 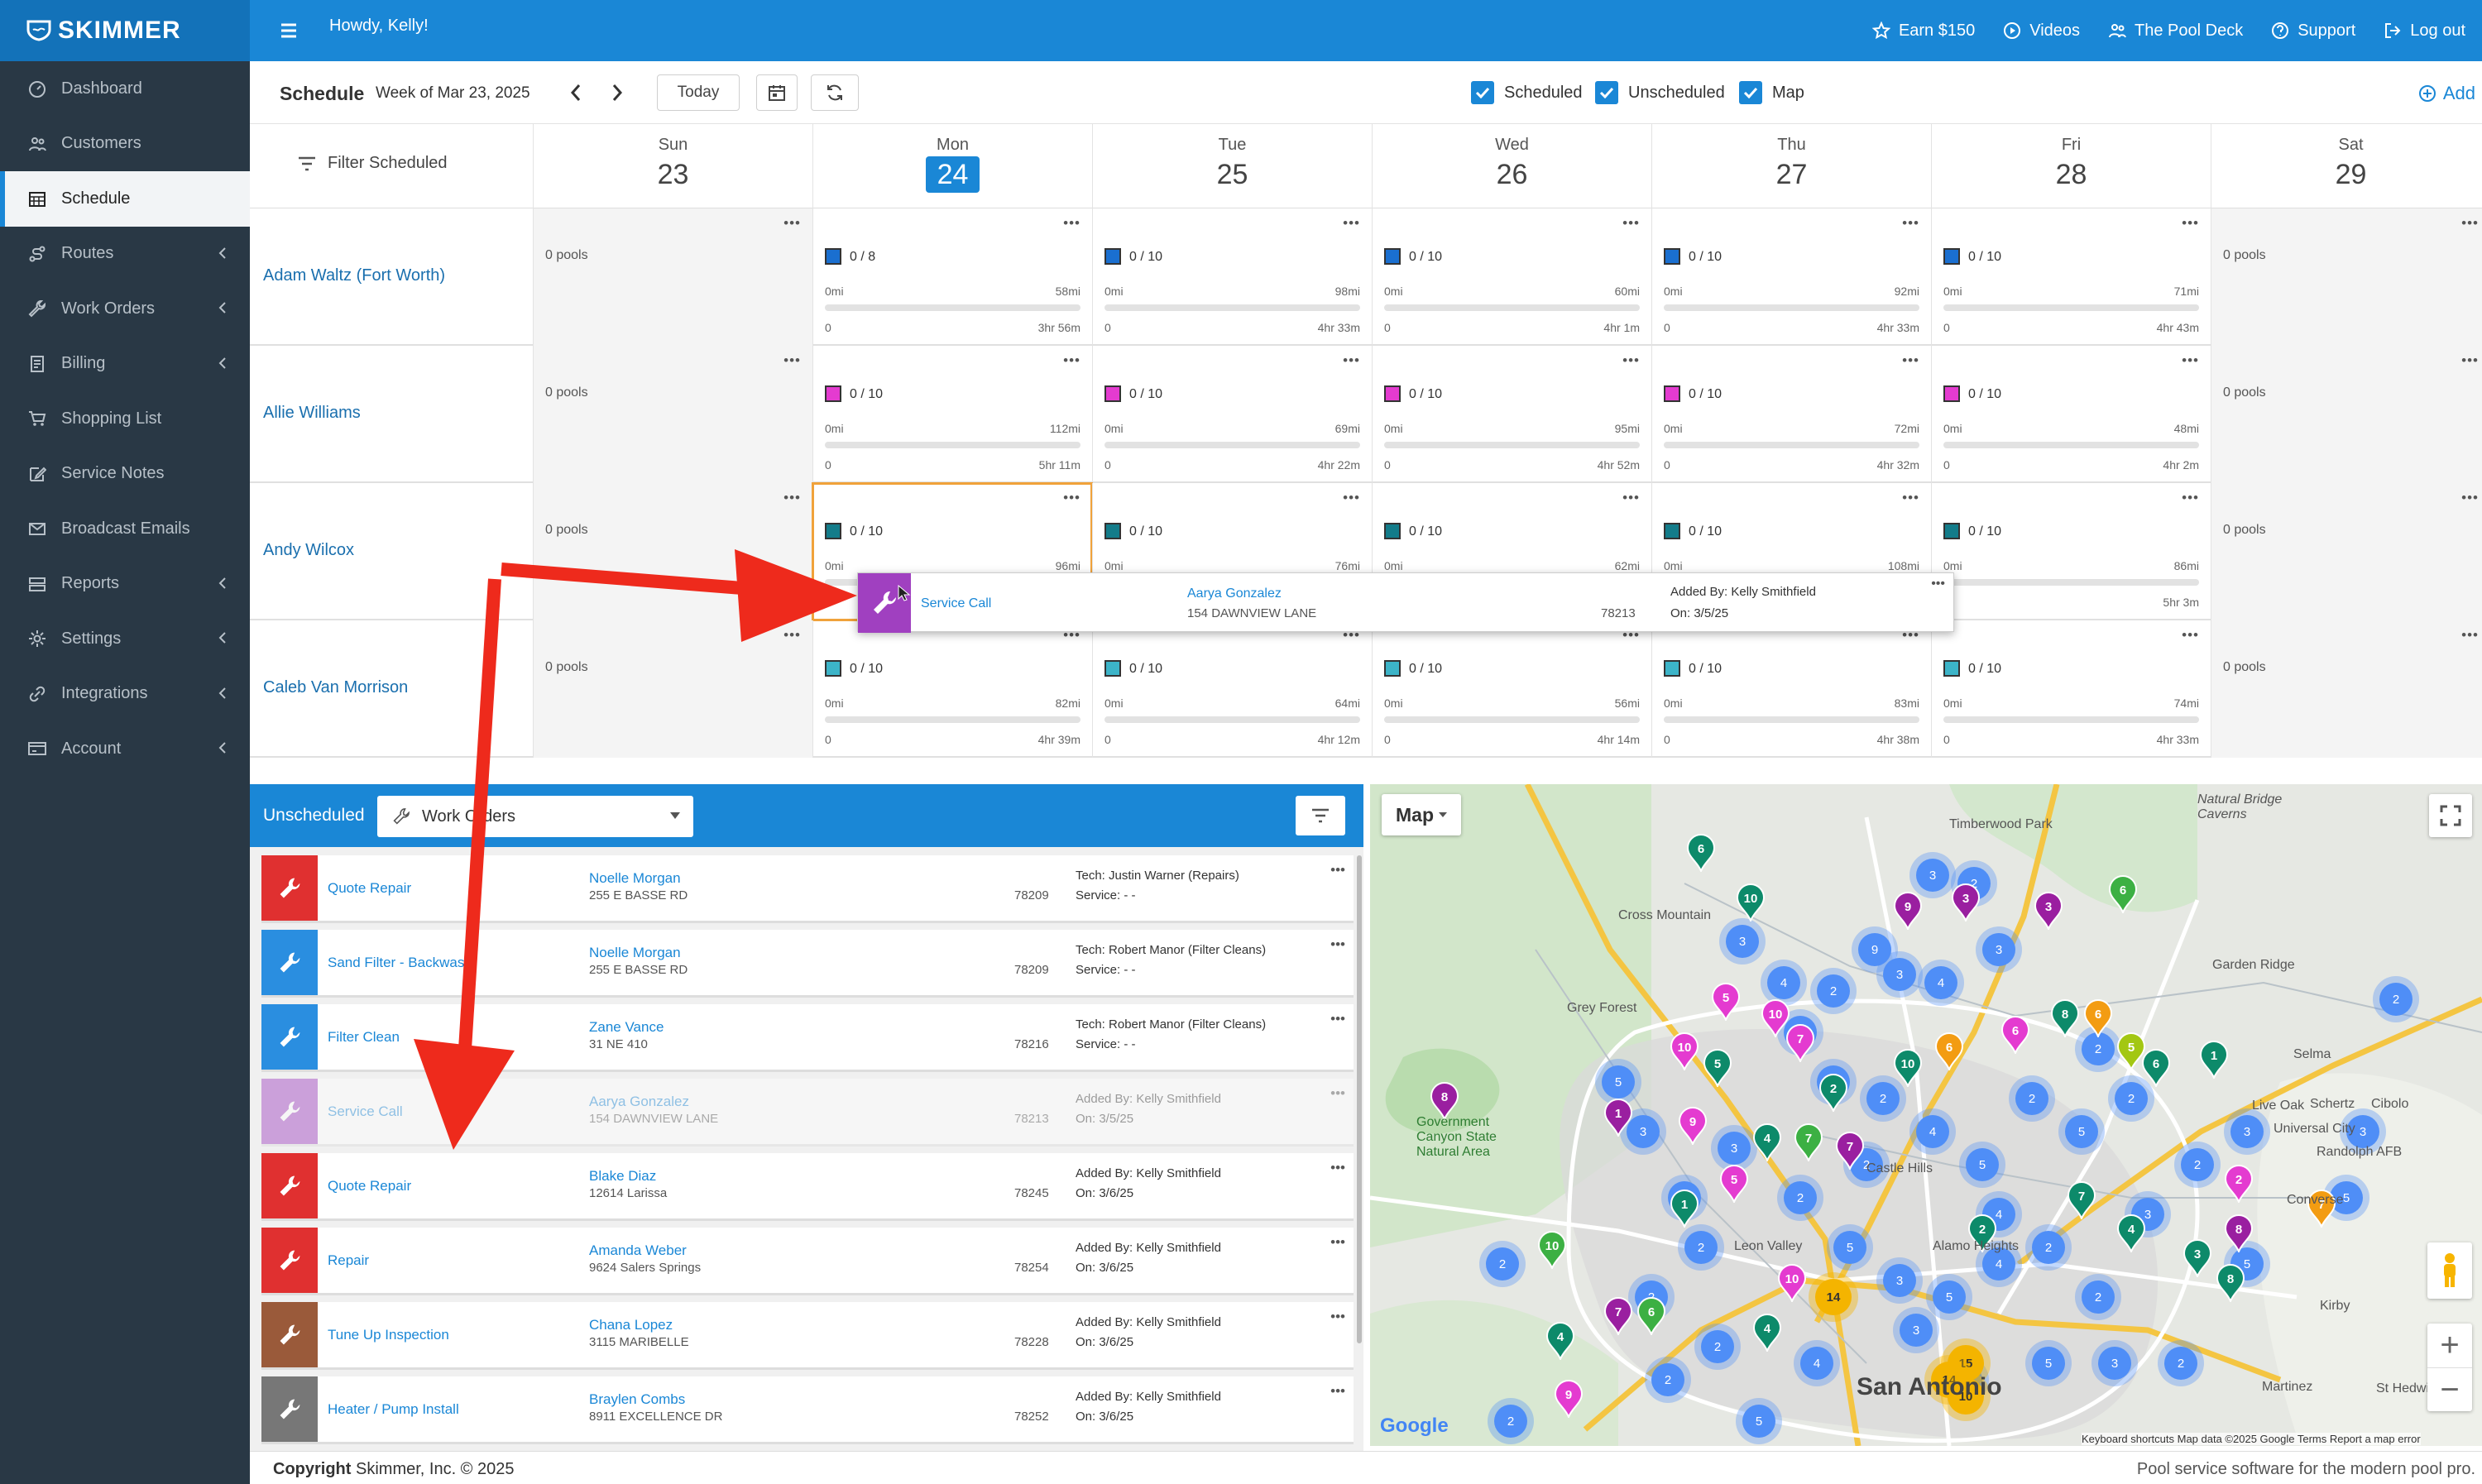 I want to click on work-order-type: Repair, so click(x=349, y=1260).